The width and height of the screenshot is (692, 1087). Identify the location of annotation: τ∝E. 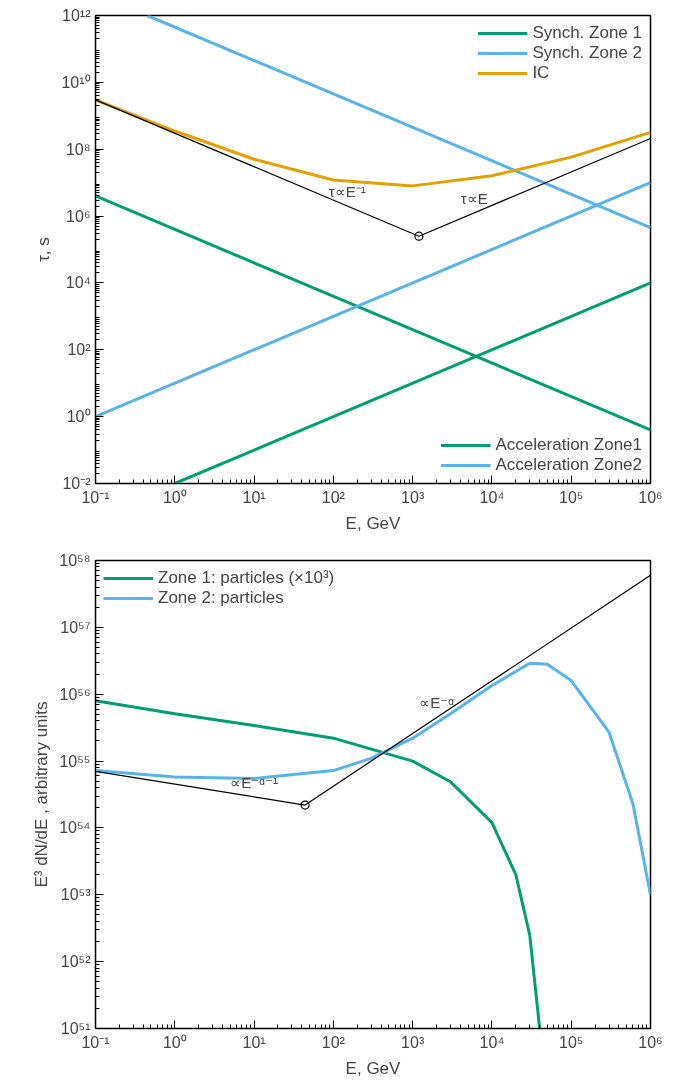
(474, 198).